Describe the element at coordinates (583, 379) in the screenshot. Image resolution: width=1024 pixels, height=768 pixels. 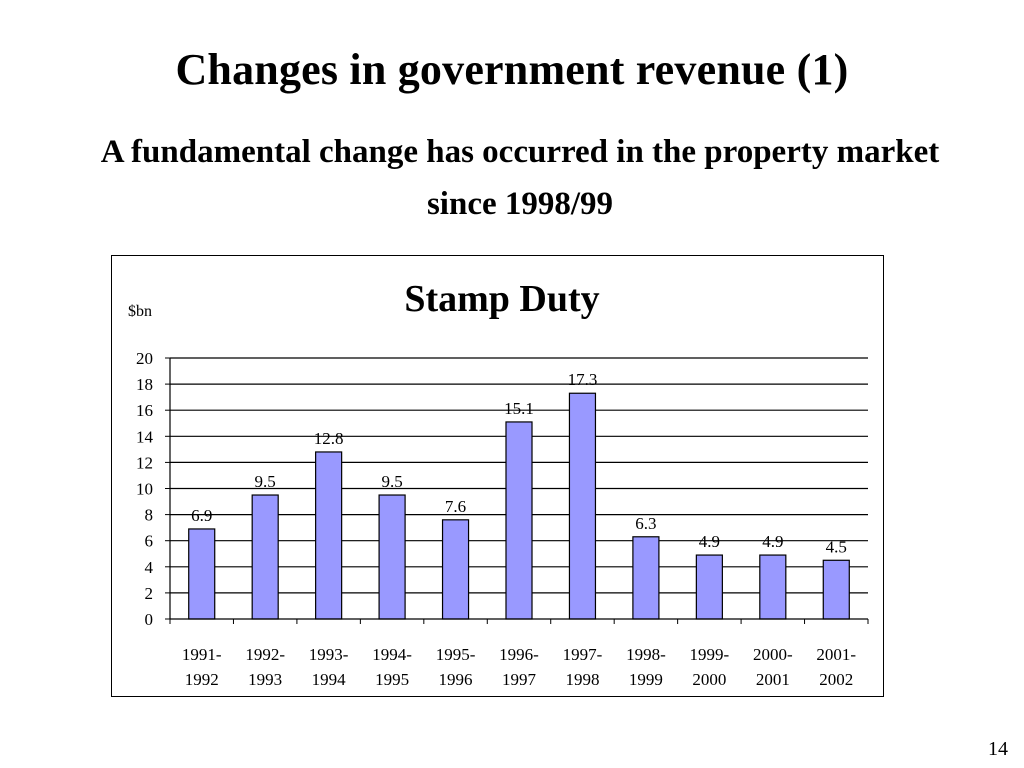
I see `data-label: 17.3` at that location.